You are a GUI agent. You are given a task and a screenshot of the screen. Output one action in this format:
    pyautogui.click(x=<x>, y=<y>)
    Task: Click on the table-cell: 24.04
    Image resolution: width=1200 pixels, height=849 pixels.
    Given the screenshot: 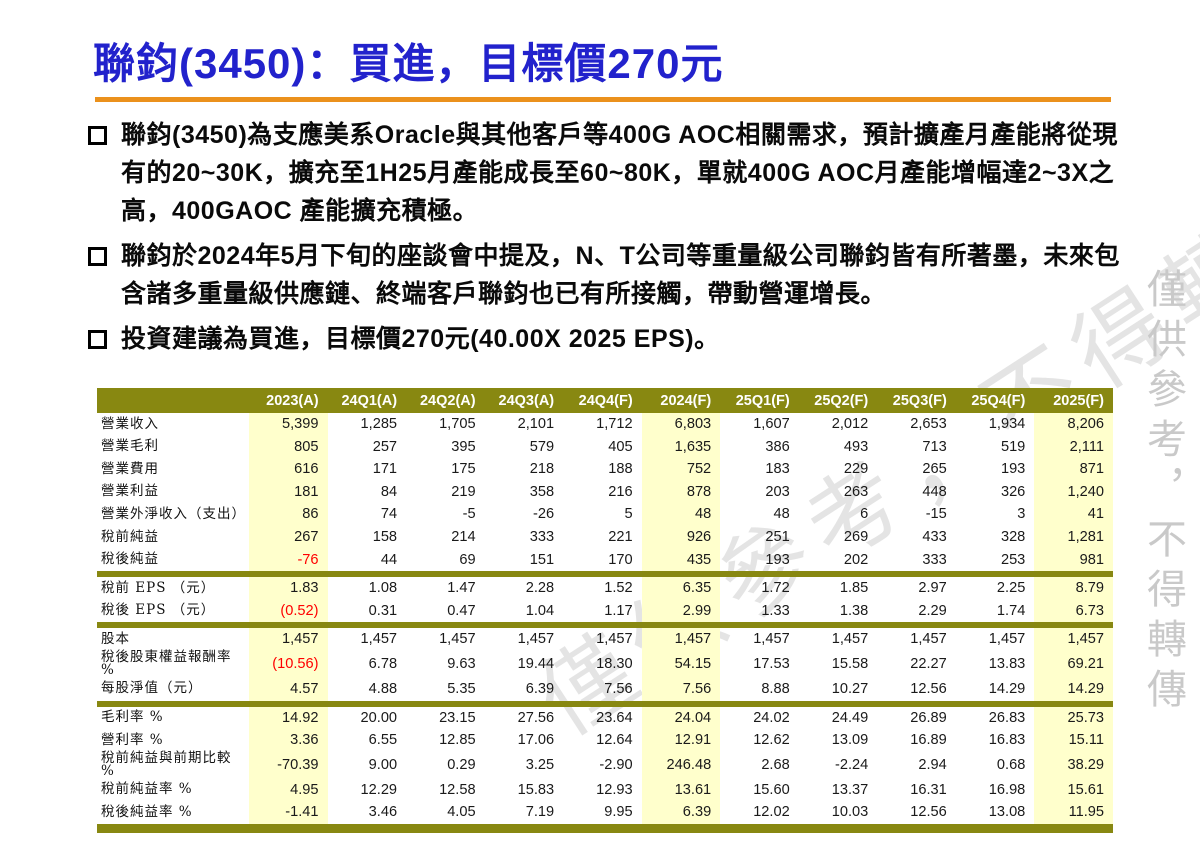 What is the action you would take?
    pyautogui.click(x=681, y=718)
    